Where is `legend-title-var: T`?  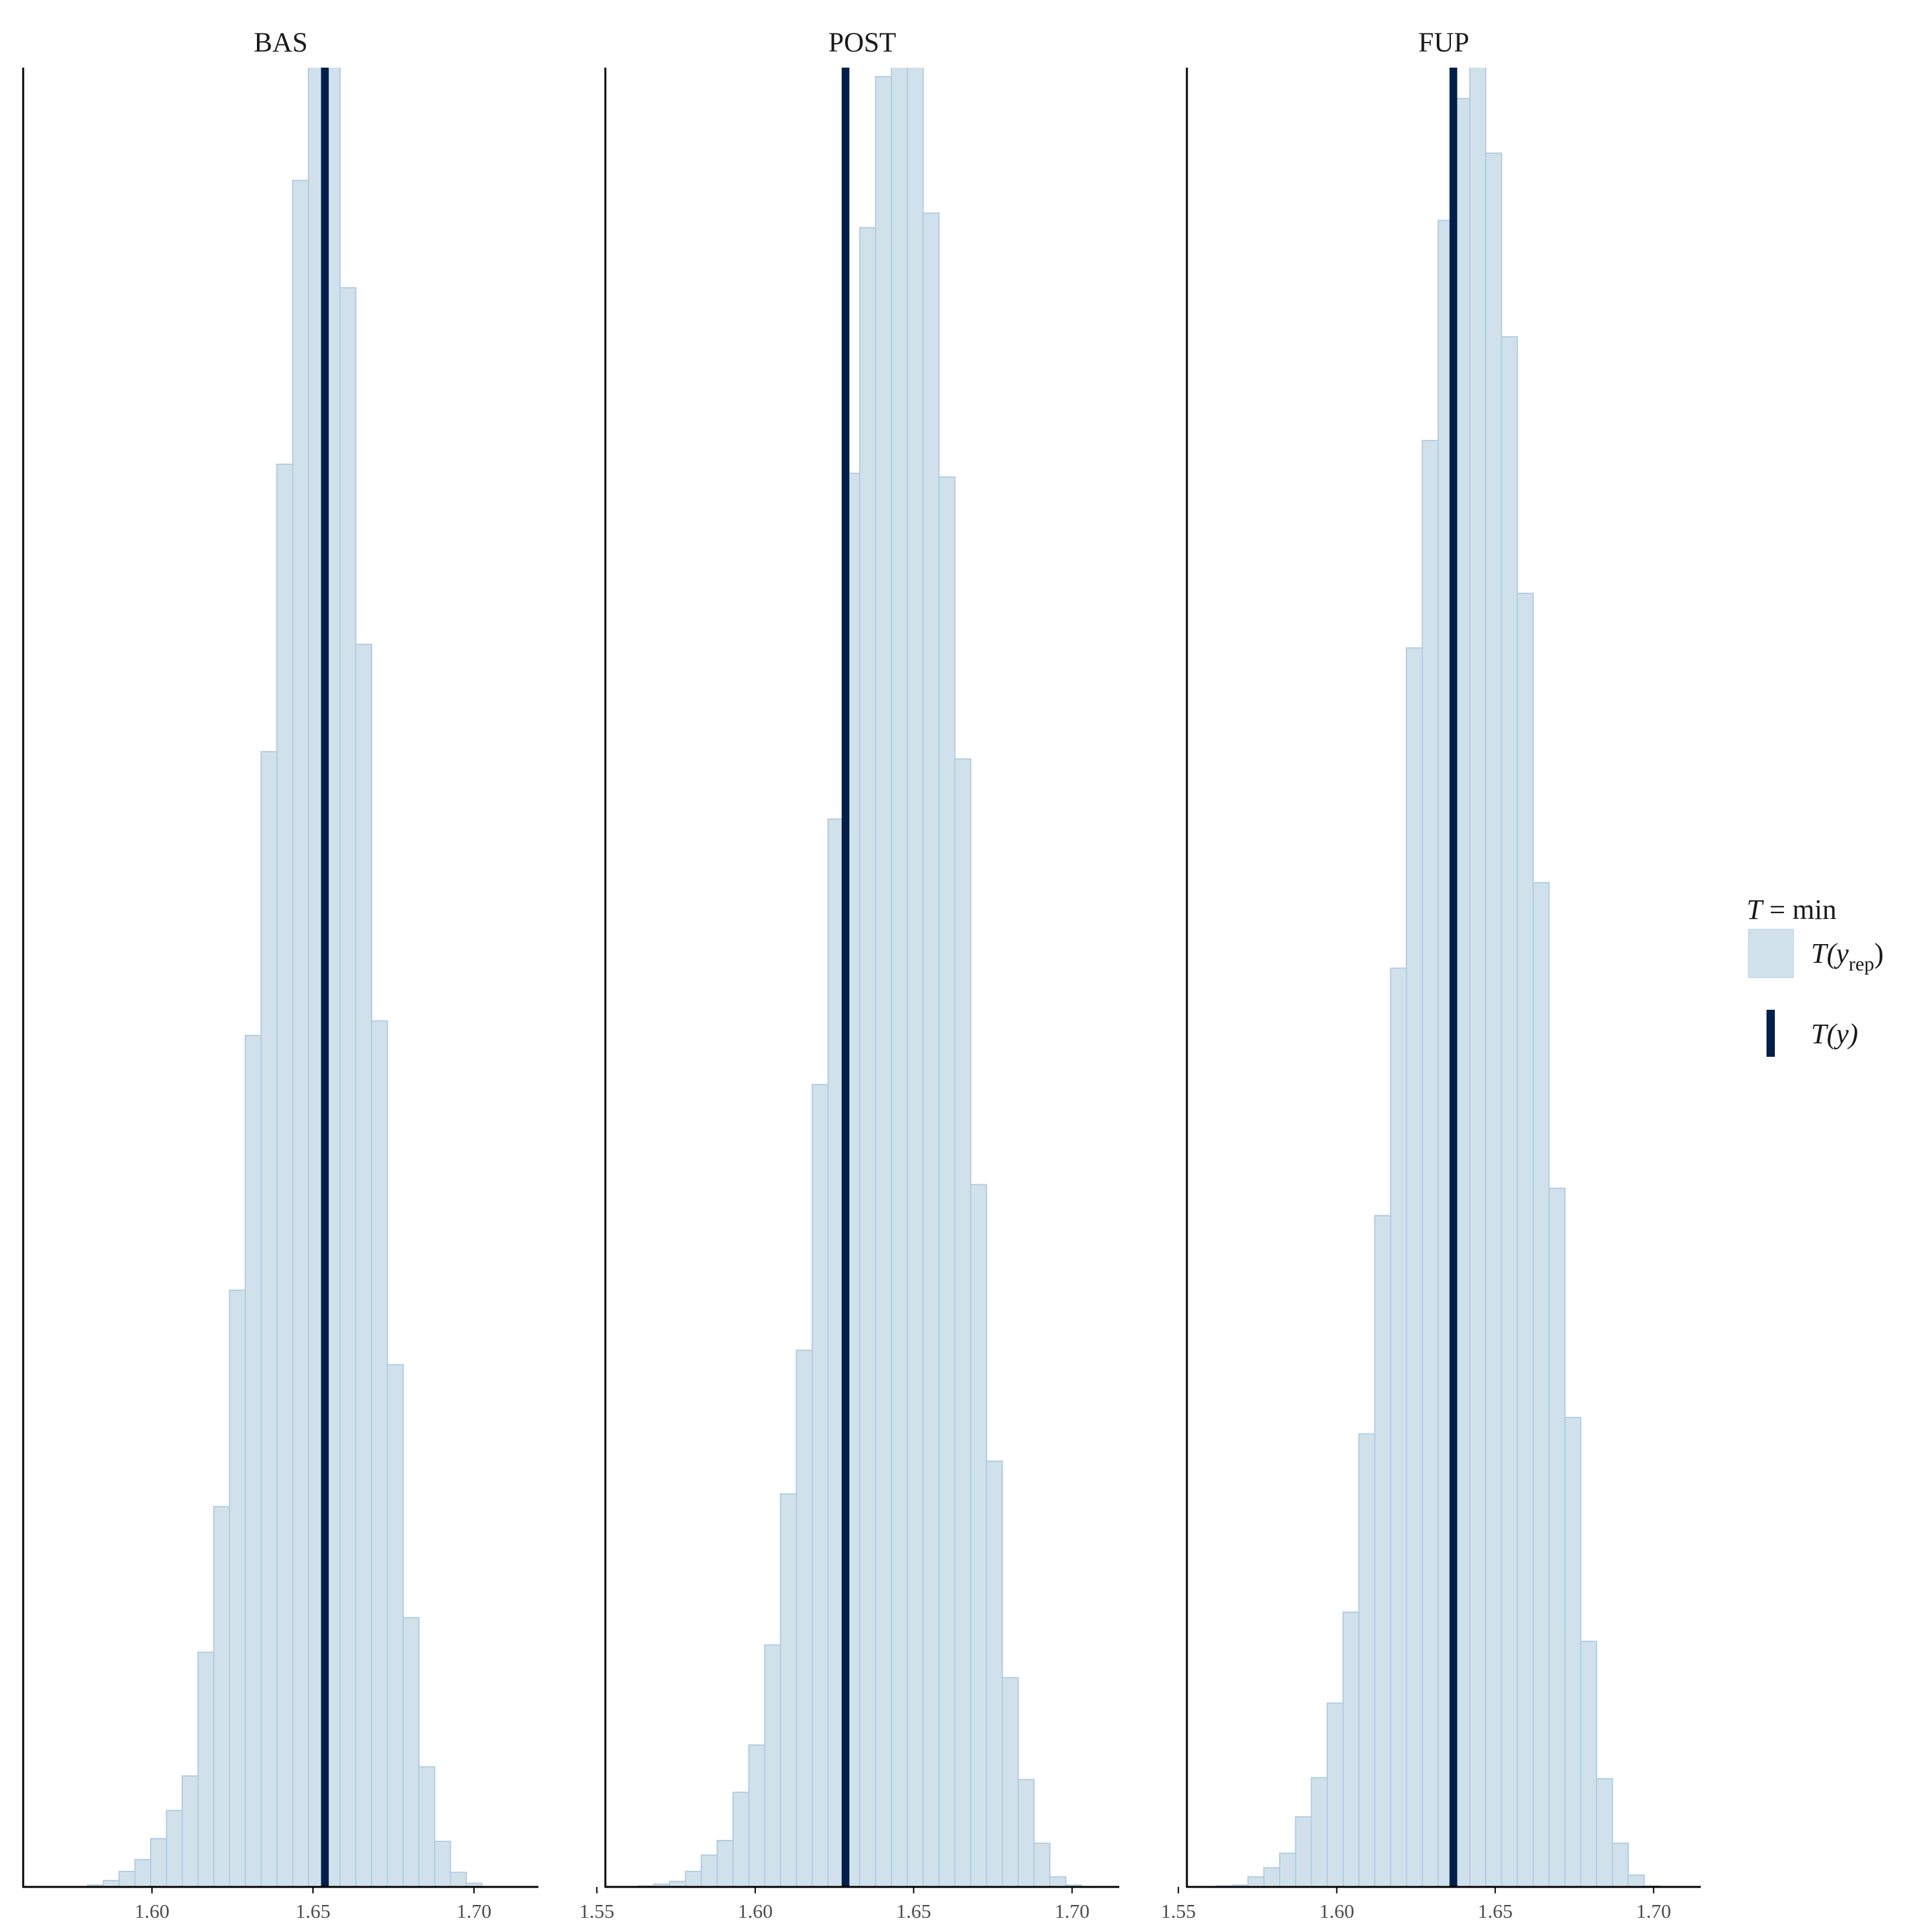
legend-title-var: T is located at coordinates (1756, 910).